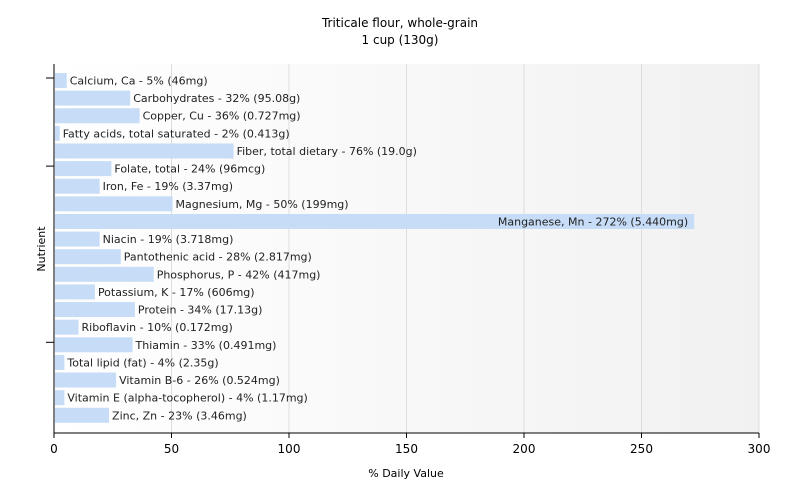 The width and height of the screenshot is (800, 500). What do you see at coordinates (222, 116) in the screenshot?
I see `bar-label: Copper, Cu - 36% (0.727mg)` at bounding box center [222, 116].